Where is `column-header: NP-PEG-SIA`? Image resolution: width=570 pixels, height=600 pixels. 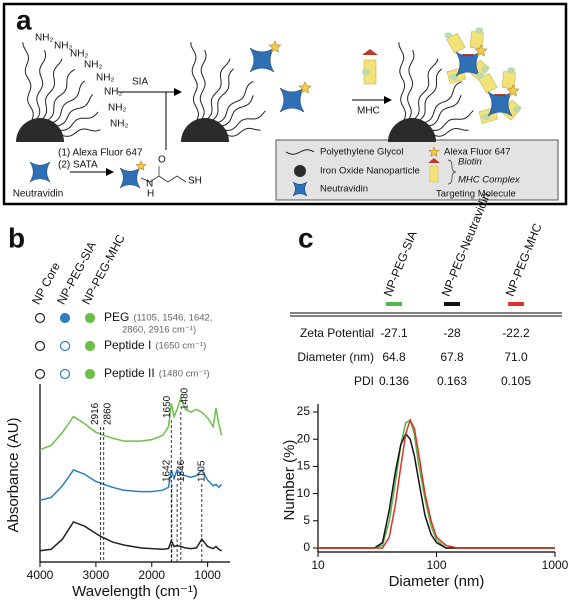 column-header: NP-PEG-SIA is located at coordinates (400, 264).